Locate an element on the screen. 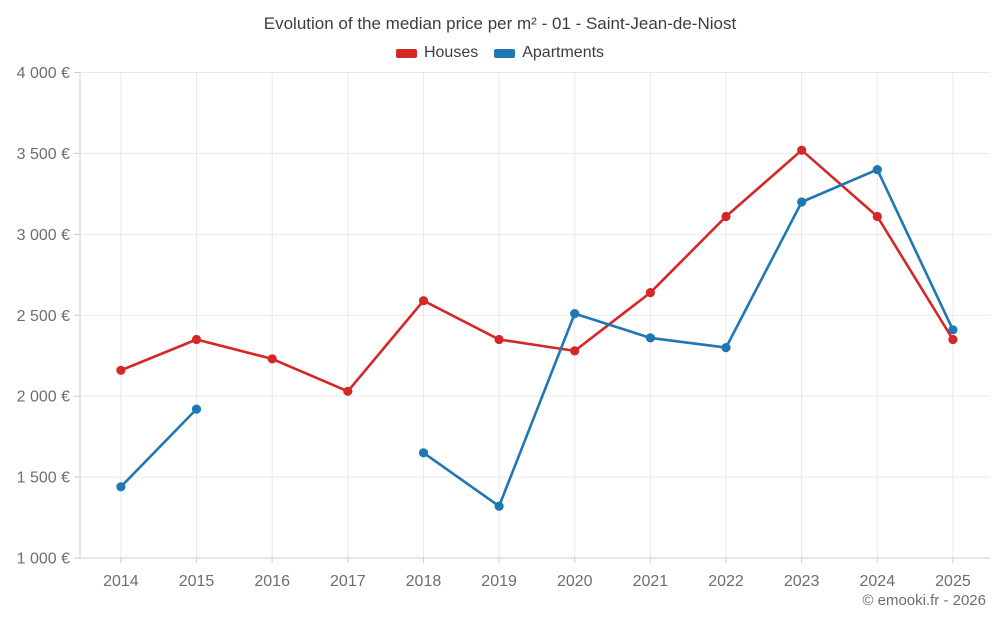  data-point-houses-2016 is located at coordinates (272, 359).